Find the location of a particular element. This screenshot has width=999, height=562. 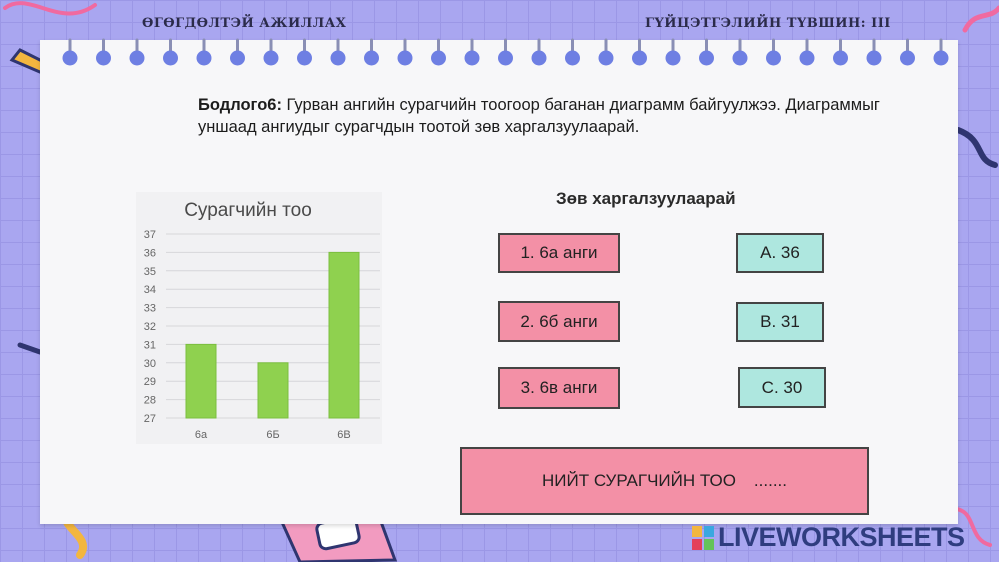

y-tick-label: 33 is located at coordinates (150, 309).